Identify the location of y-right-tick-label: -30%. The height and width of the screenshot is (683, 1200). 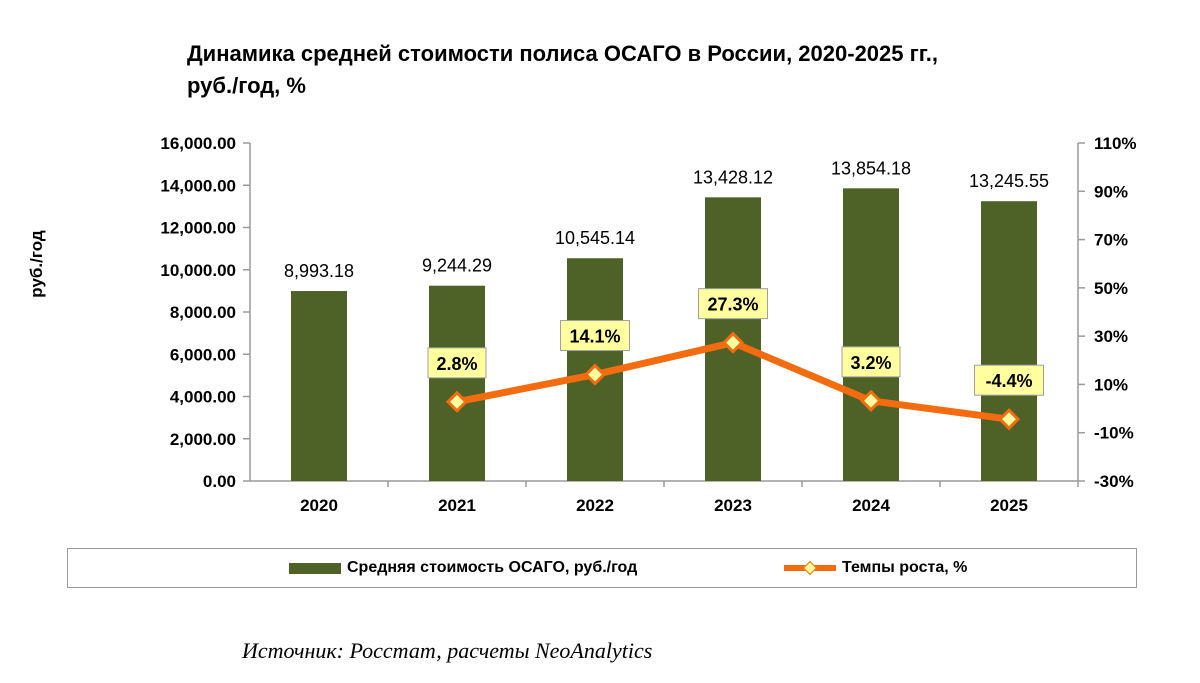
(1114, 481).